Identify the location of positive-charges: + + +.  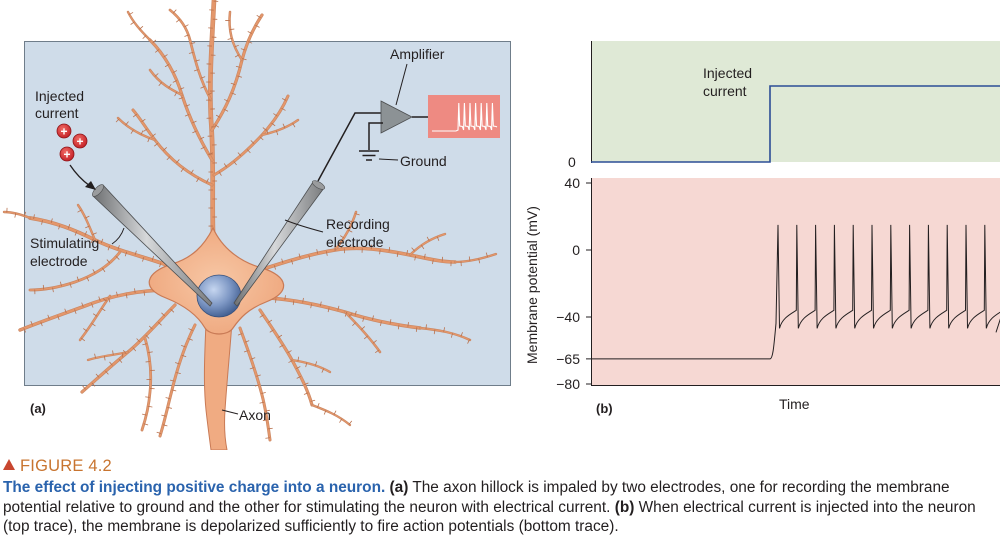
(72, 142).